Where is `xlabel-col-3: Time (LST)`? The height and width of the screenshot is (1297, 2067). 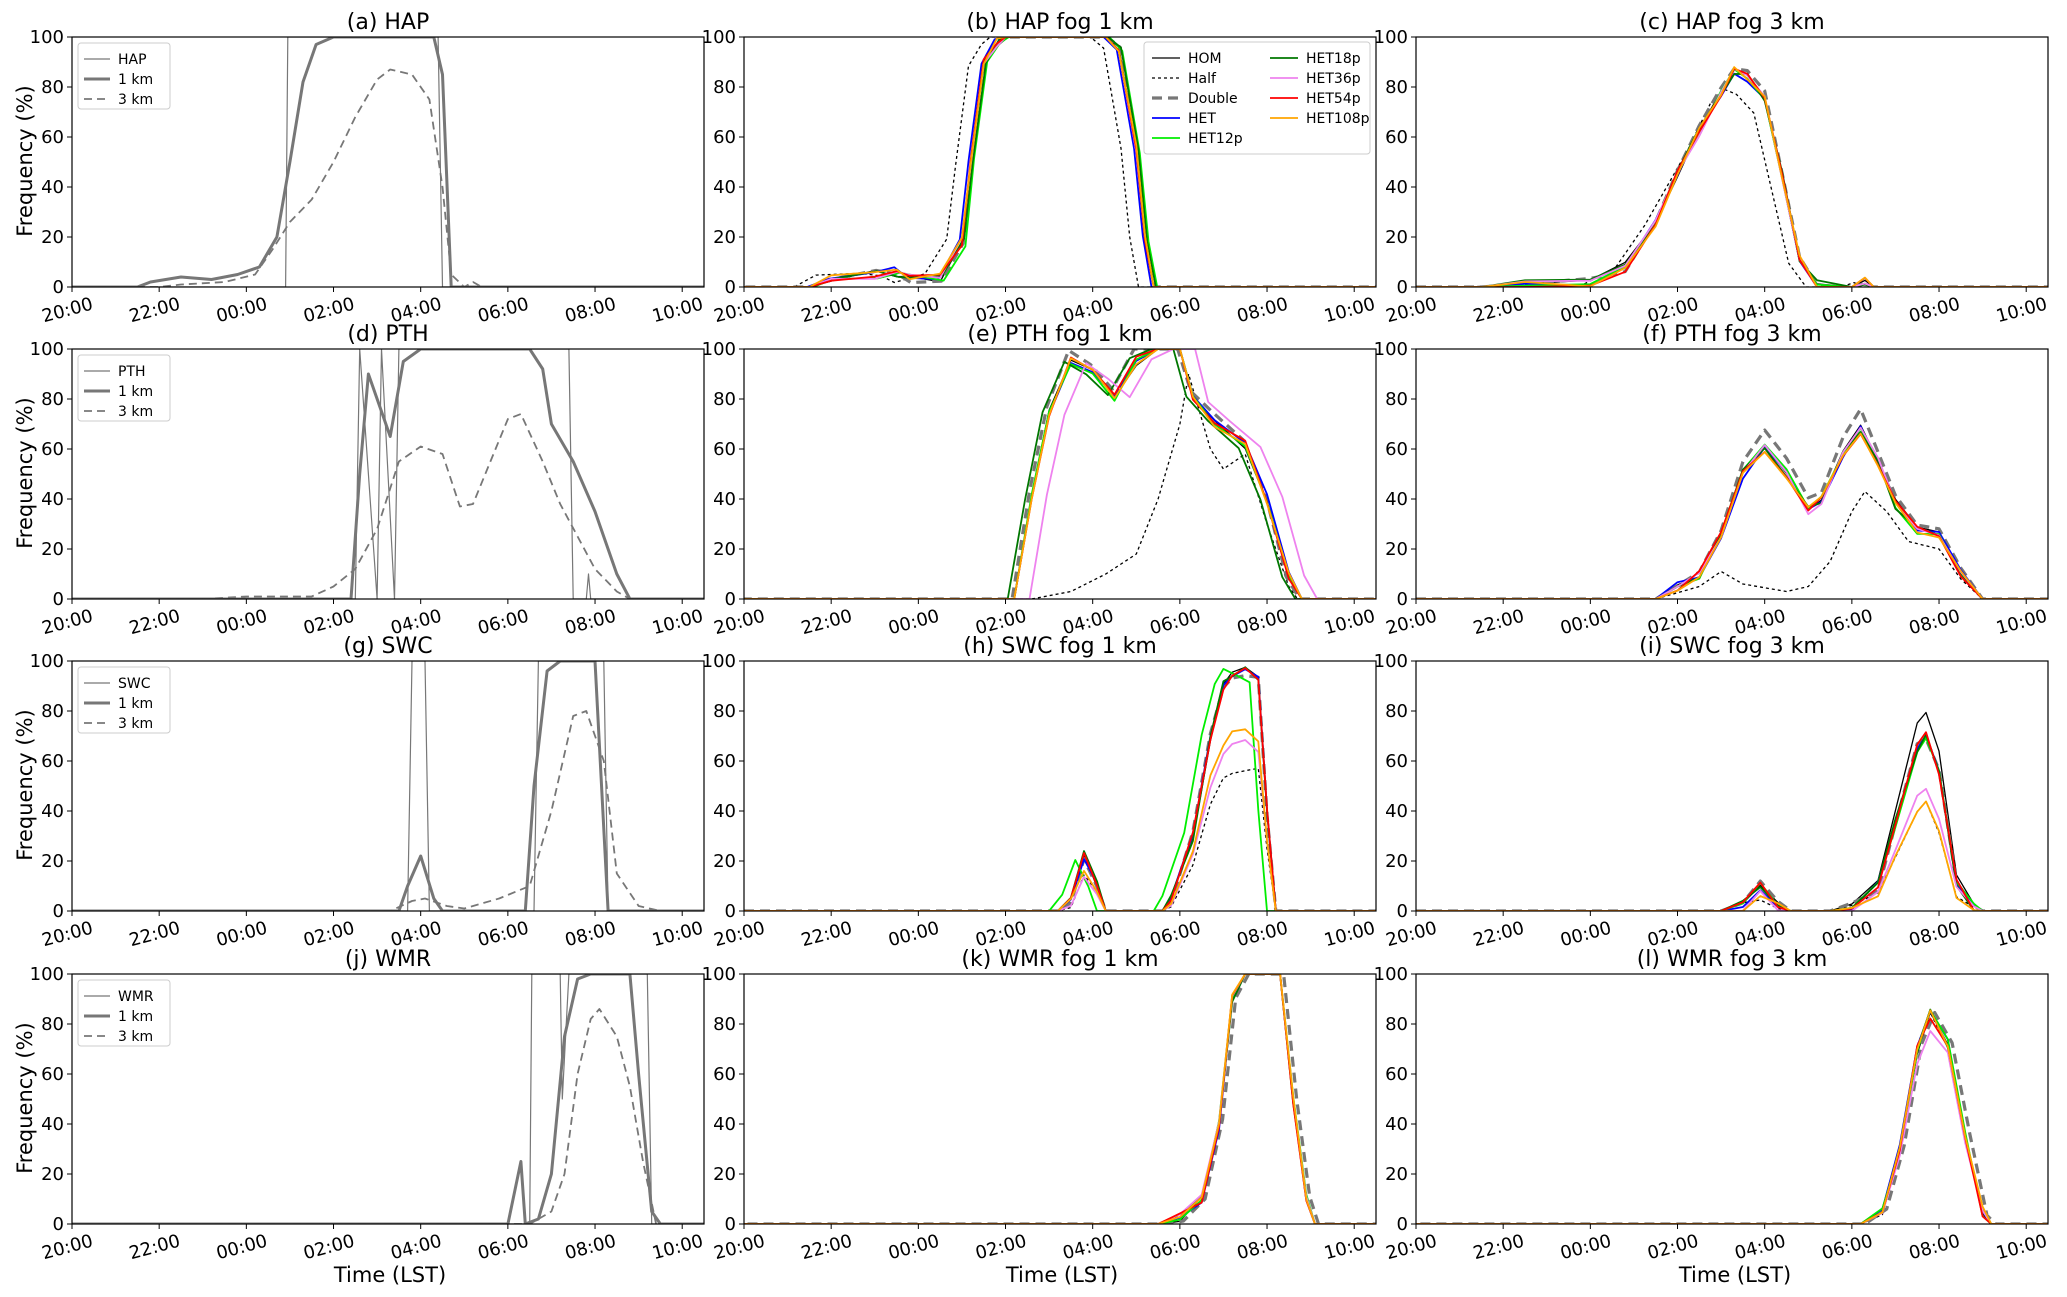
xlabel-col-3: Time (LST) is located at coordinates (1734, 1275).